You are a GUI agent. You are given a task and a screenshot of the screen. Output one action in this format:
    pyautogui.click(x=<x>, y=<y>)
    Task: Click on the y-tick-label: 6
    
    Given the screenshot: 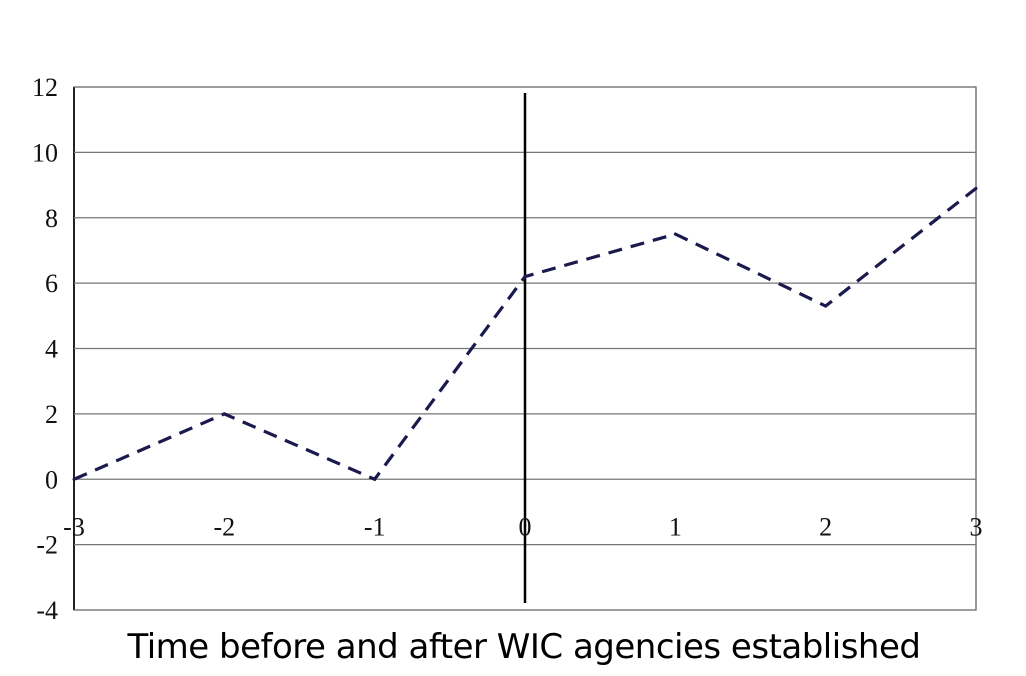 What is the action you would take?
    pyautogui.click(x=51, y=283)
    